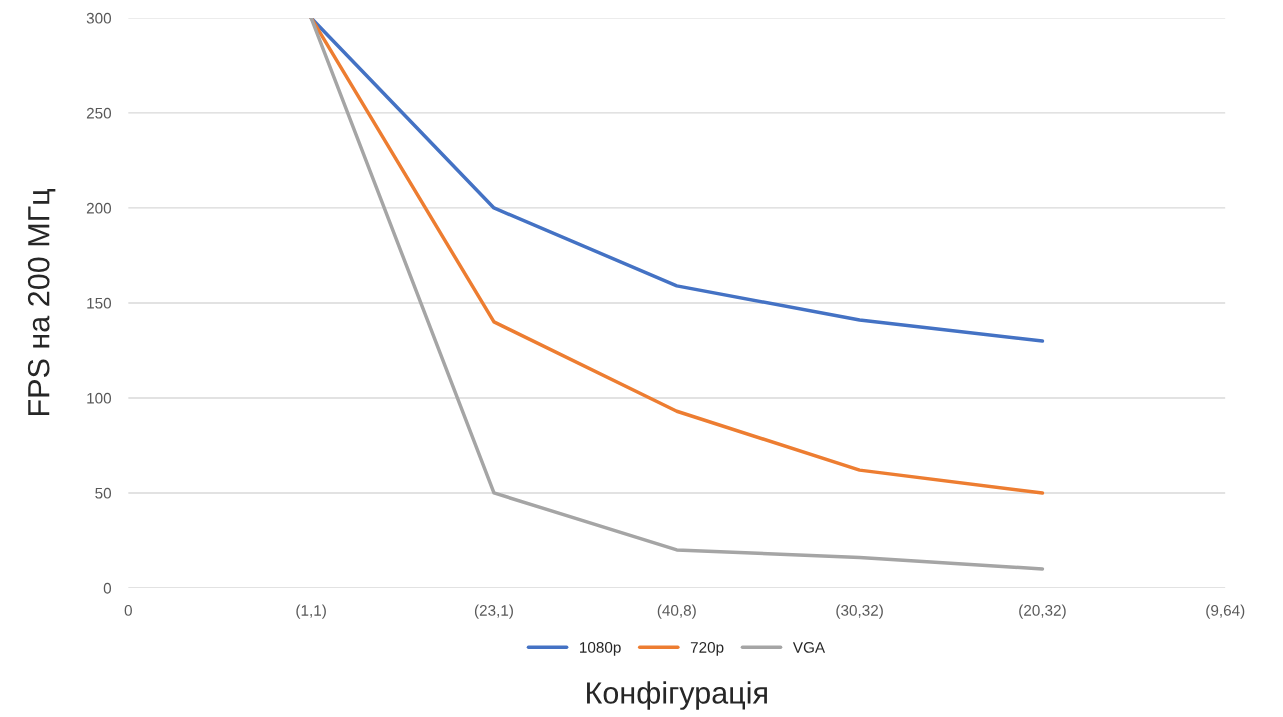 This screenshot has width=1283, height=717. Describe the element at coordinates (128, 610) in the screenshot. I see `x-tick-label: 0` at that location.